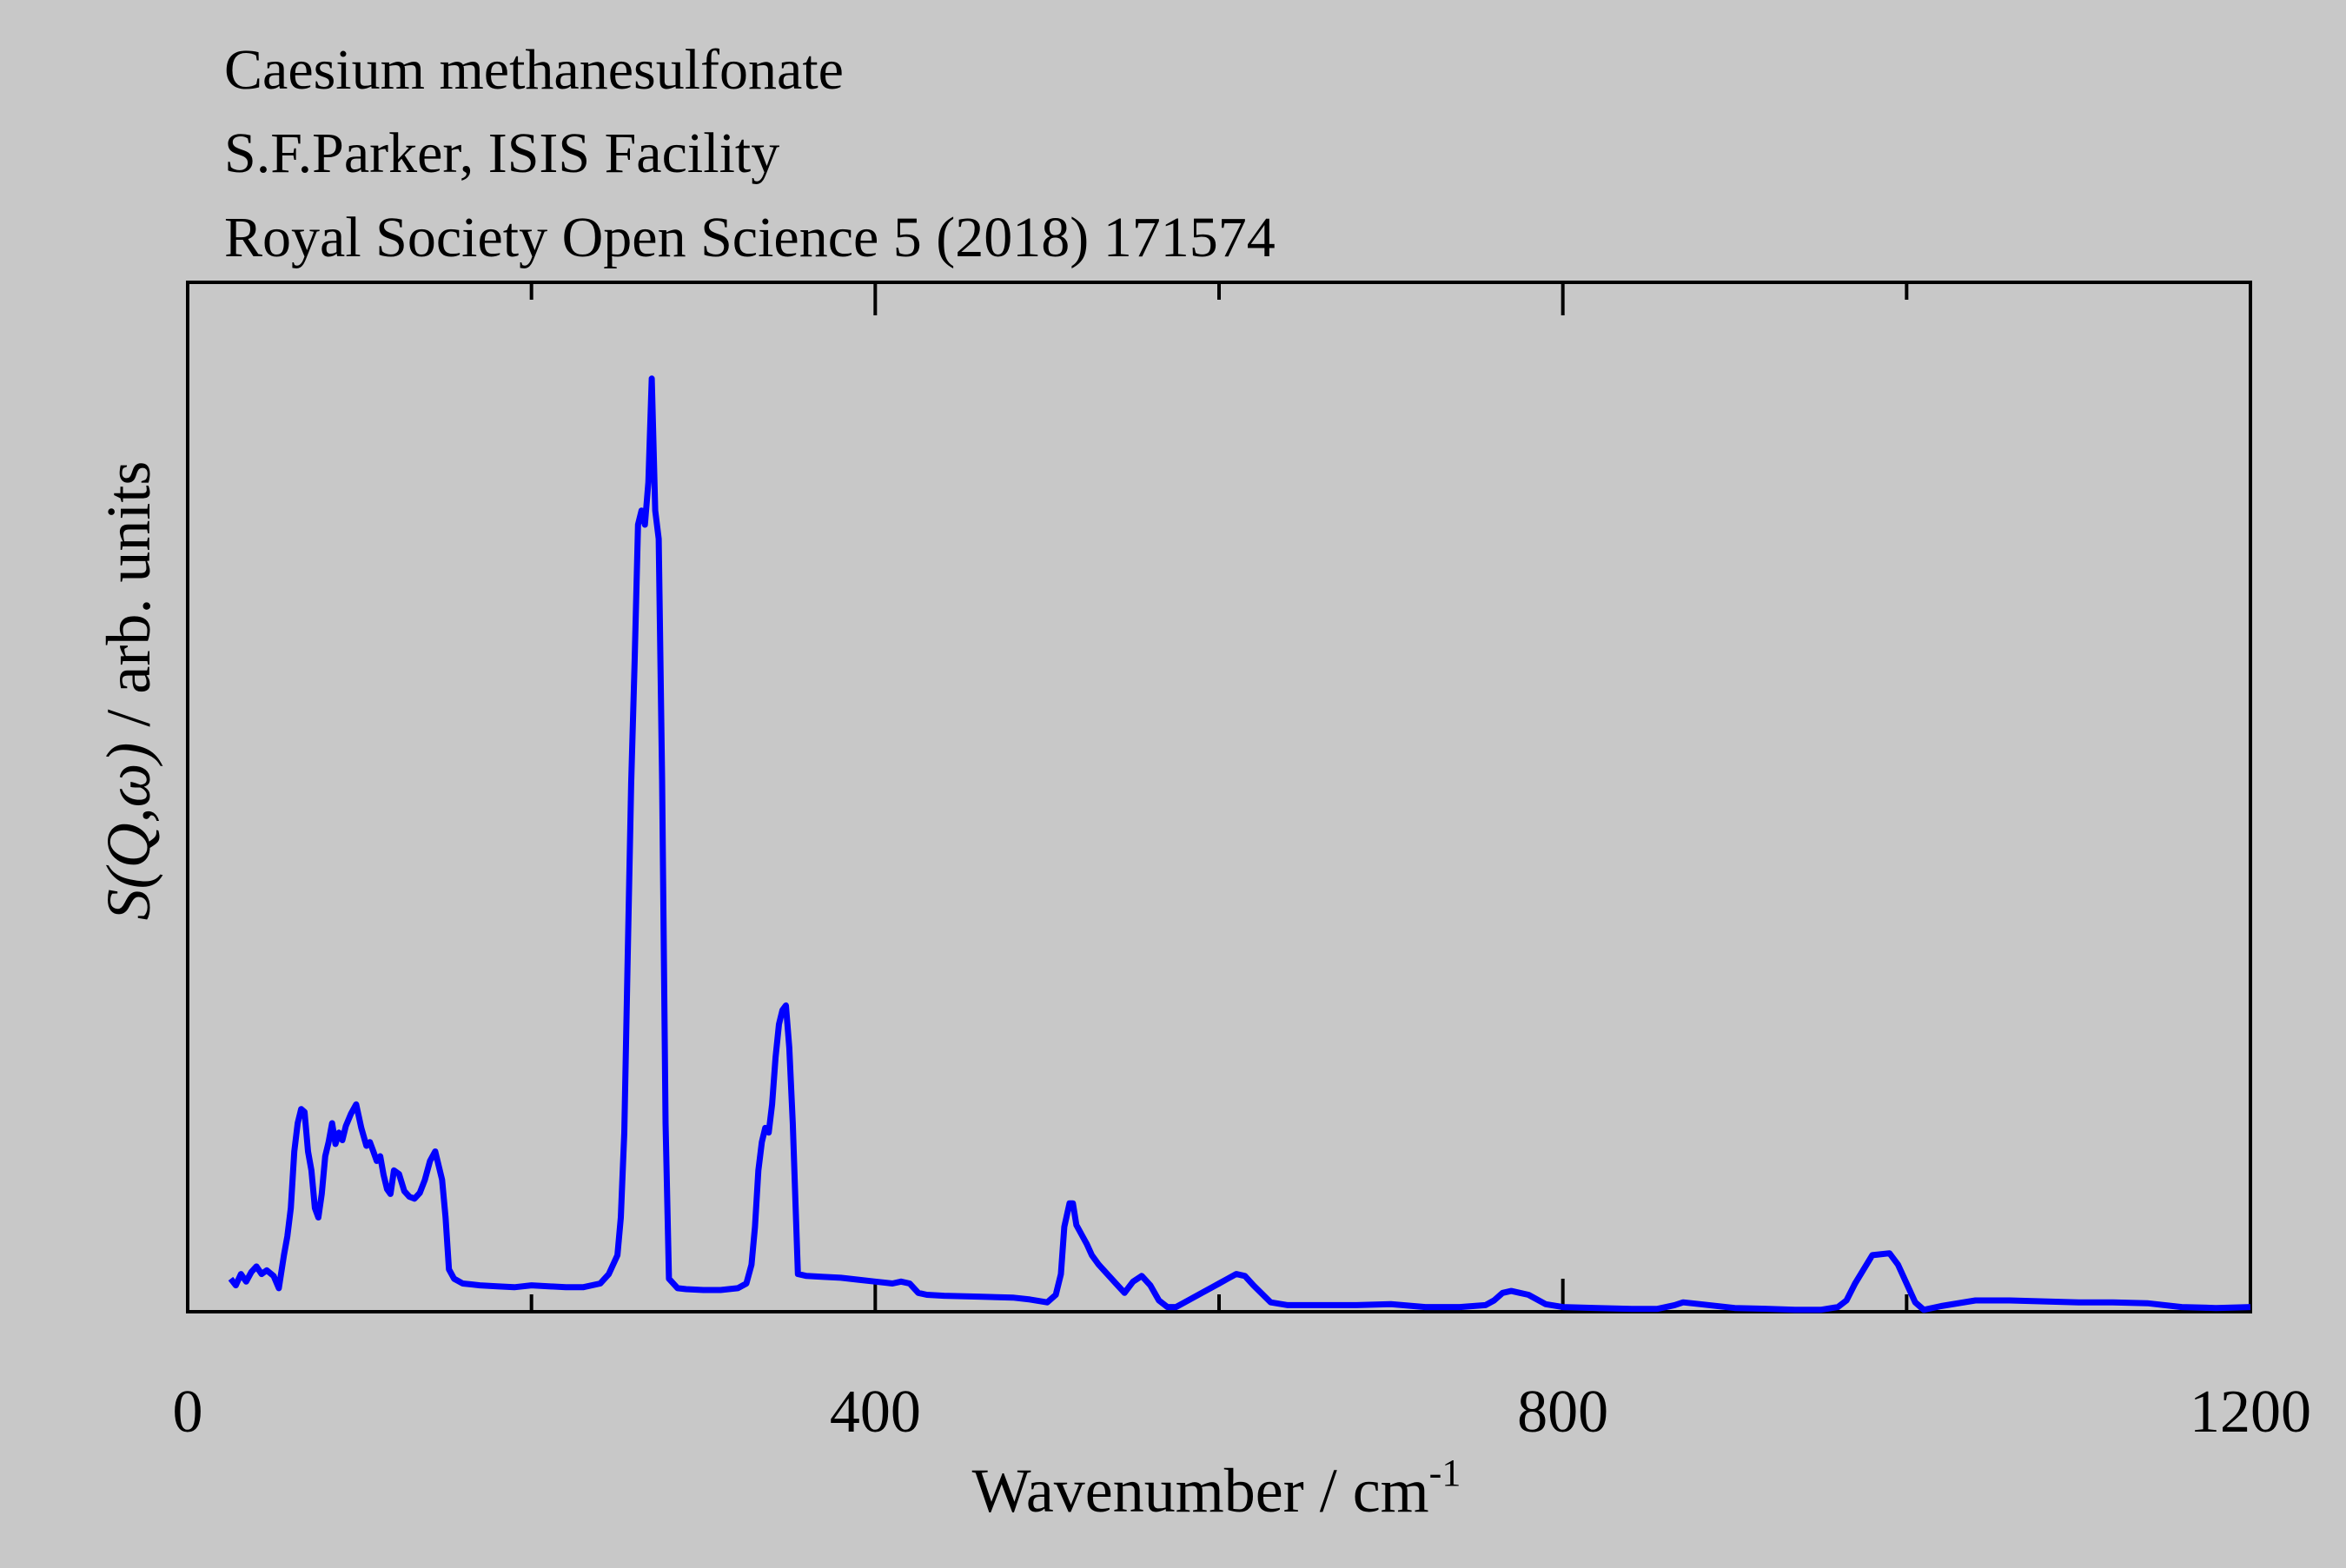 The height and width of the screenshot is (1568, 2346). I want to click on x-tick-label: 800, so click(1562, 1412).